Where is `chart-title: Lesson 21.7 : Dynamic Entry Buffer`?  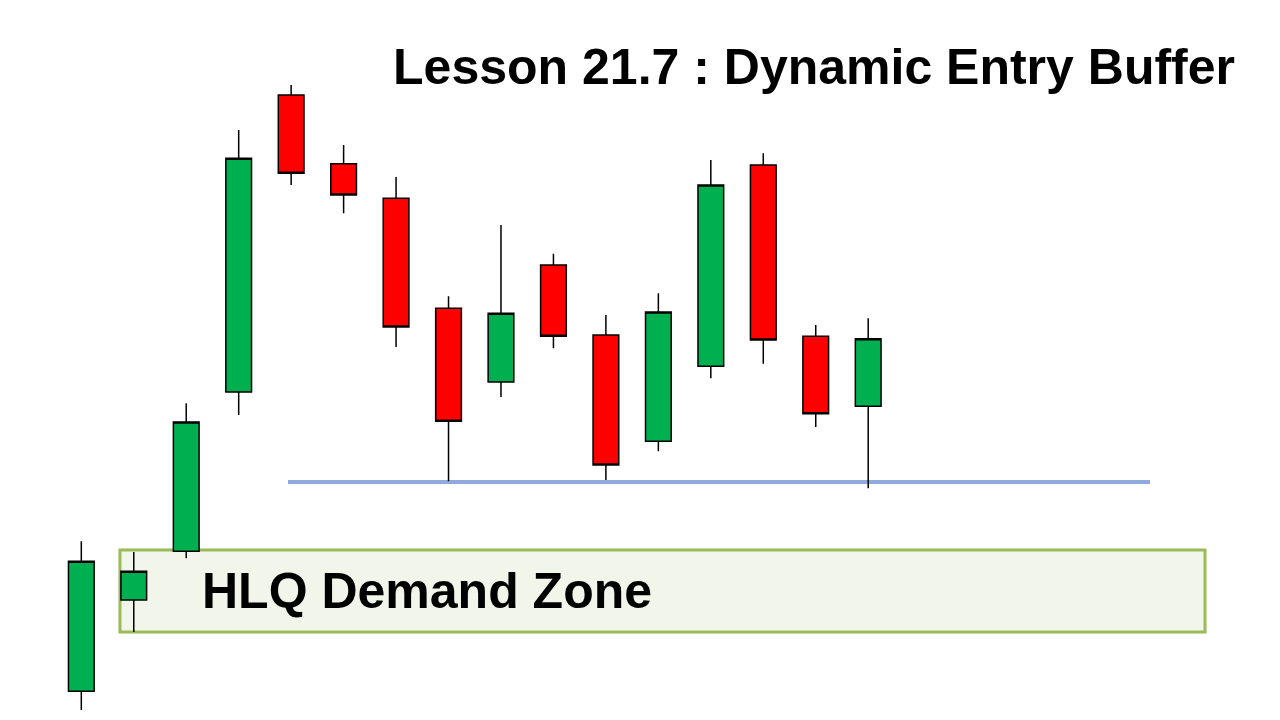 chart-title: Lesson 21.7 : Dynamic Entry Buffer is located at coordinates (814, 66).